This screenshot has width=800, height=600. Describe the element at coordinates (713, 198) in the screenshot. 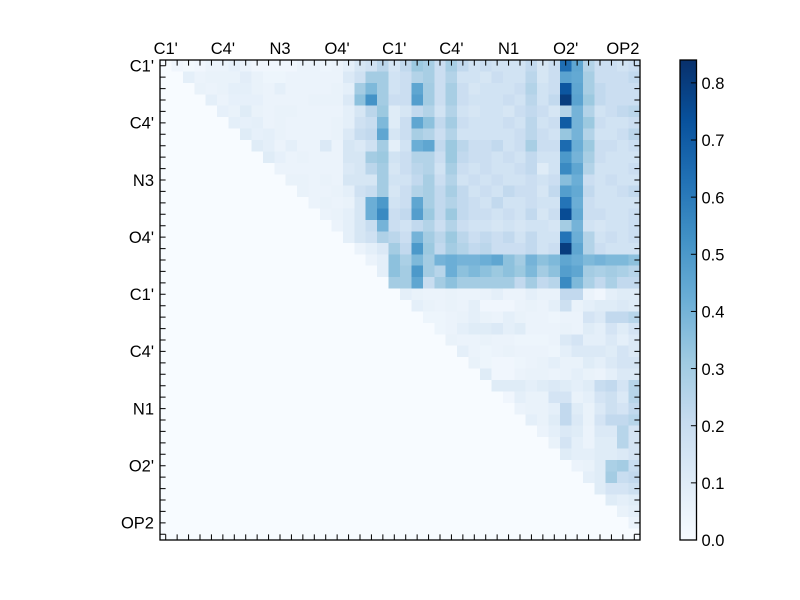

I see `svg-text: 0.6` at that location.